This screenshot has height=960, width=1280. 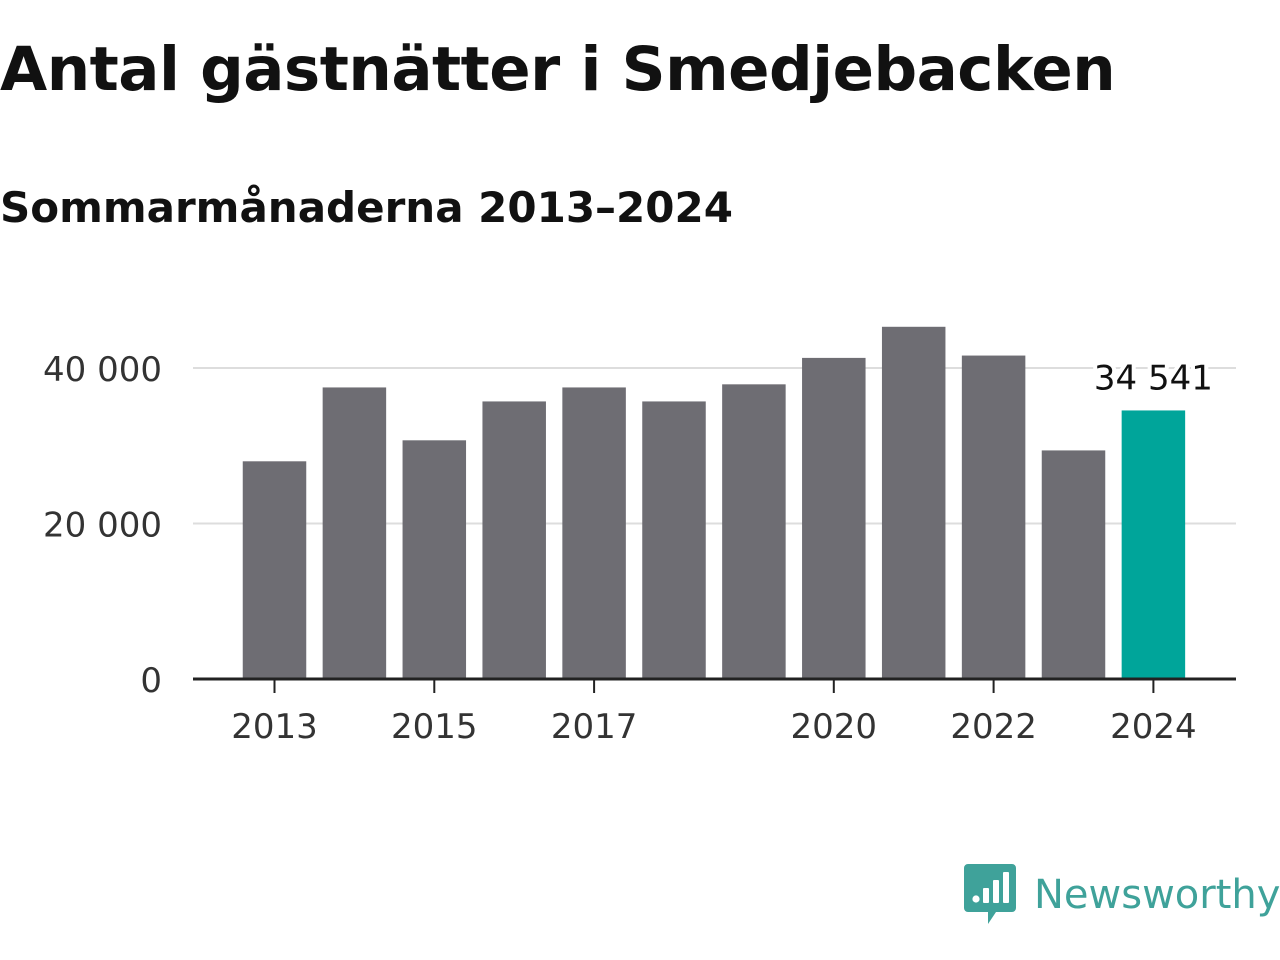 What do you see at coordinates (434, 727) in the screenshot?
I see `x-tick-label: 2015` at bounding box center [434, 727].